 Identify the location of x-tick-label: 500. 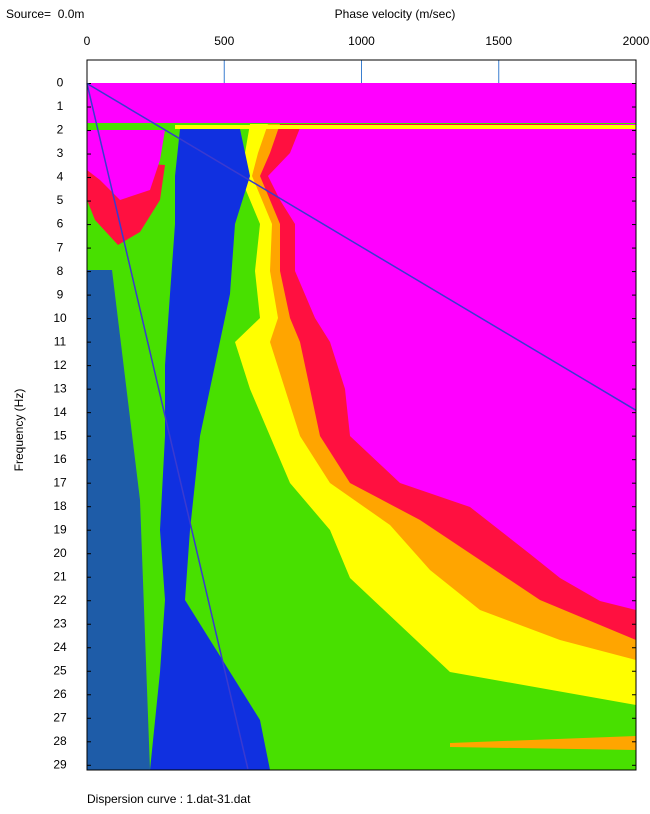
(224, 41).